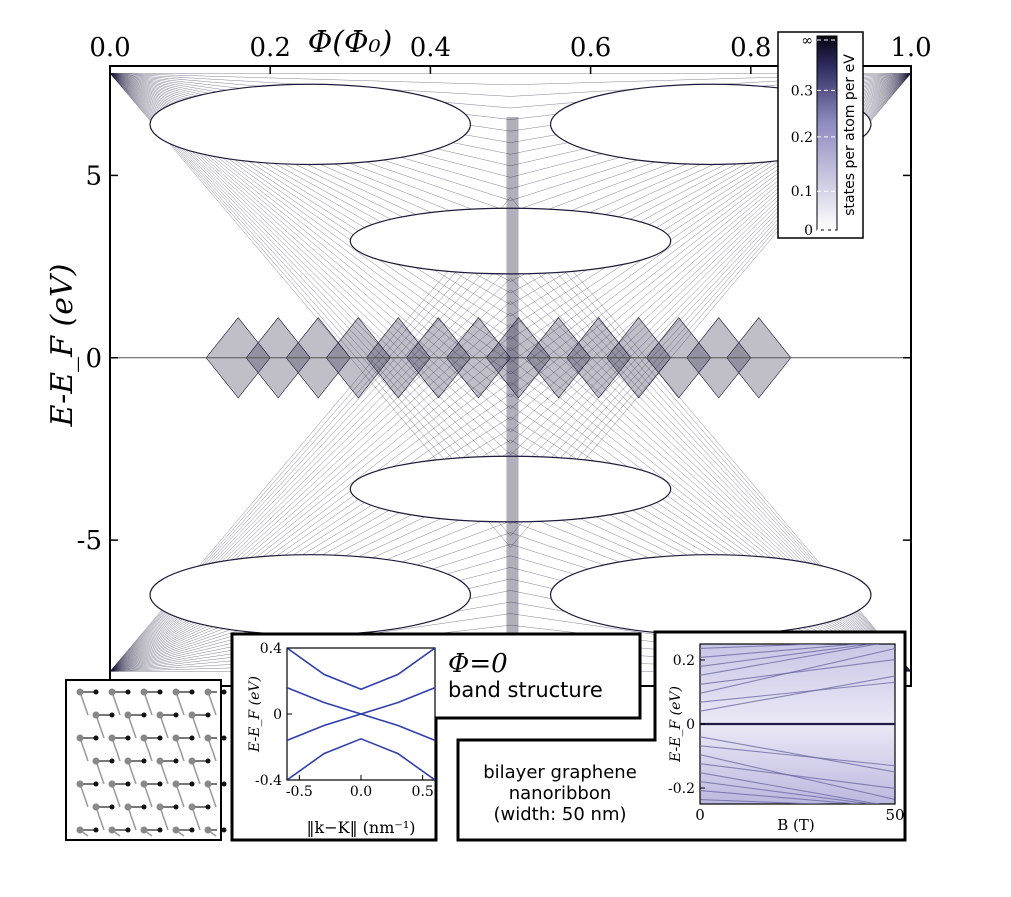  What do you see at coordinates (525, 690) in the screenshot?
I see `band-annotation-text: band structure` at bounding box center [525, 690].